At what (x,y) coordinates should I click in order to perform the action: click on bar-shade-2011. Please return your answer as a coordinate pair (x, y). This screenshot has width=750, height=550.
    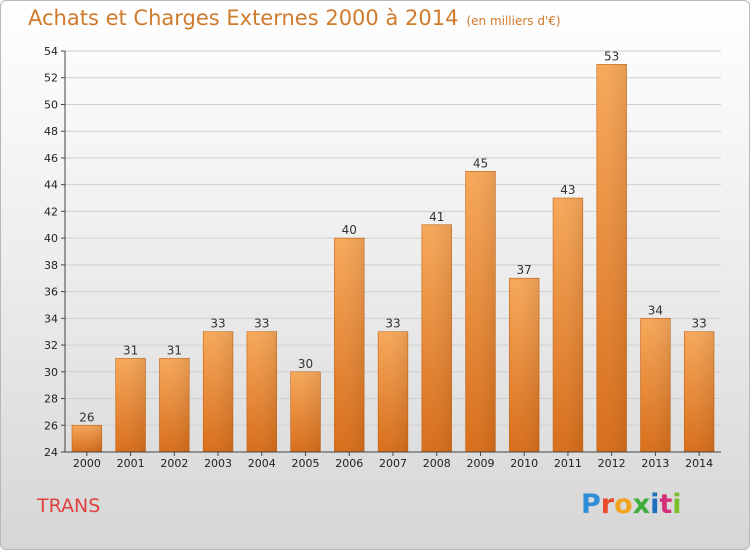
    Looking at the image, I should click on (568, 325).